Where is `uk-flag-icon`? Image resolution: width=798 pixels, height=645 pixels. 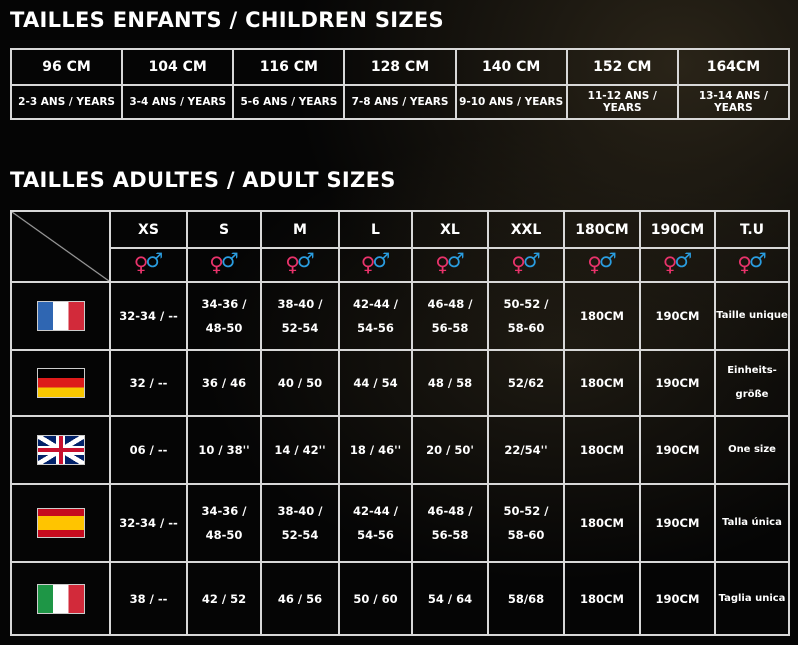
uk-flag-icon is located at coordinates (60, 450).